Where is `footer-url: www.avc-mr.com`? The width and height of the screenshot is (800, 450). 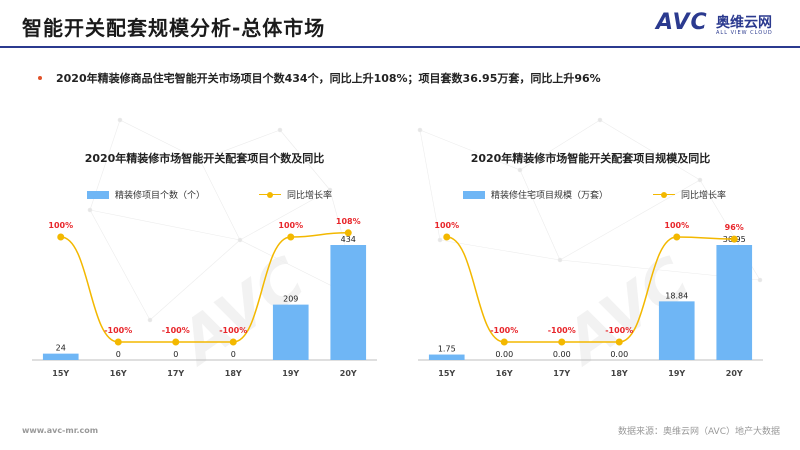 footer-url: www.avc-mr.com is located at coordinates (60, 430).